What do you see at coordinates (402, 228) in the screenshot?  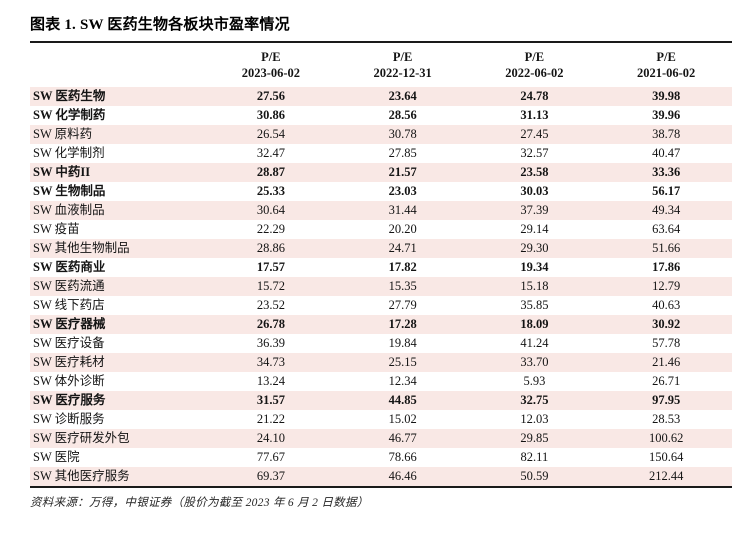 I see `pe-value-cell: 20.20` at bounding box center [402, 228].